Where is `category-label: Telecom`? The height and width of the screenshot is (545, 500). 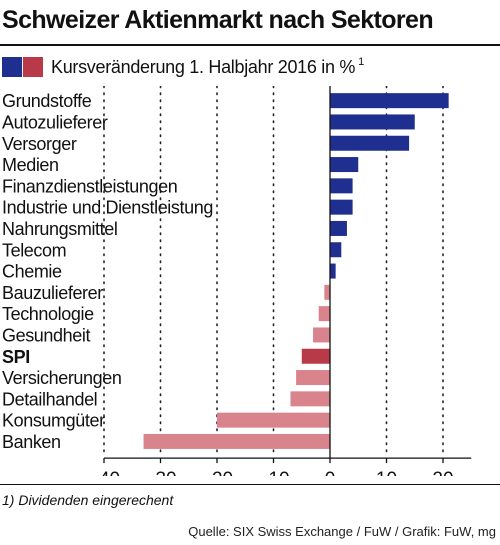 category-label: Telecom is located at coordinates (34, 250).